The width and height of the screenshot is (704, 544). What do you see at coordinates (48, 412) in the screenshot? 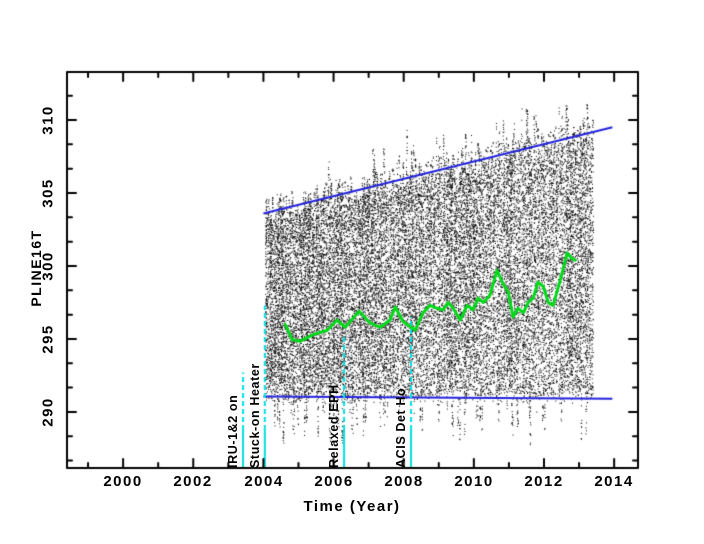
I see `y-tick-label-290: 290` at bounding box center [48, 412].